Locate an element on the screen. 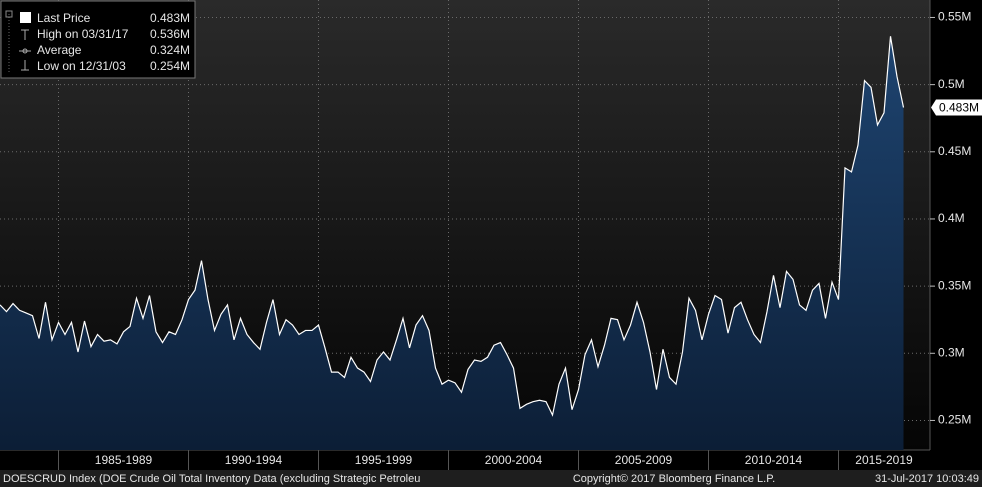  y-tick-label: 0.35M is located at coordinates (954, 285).